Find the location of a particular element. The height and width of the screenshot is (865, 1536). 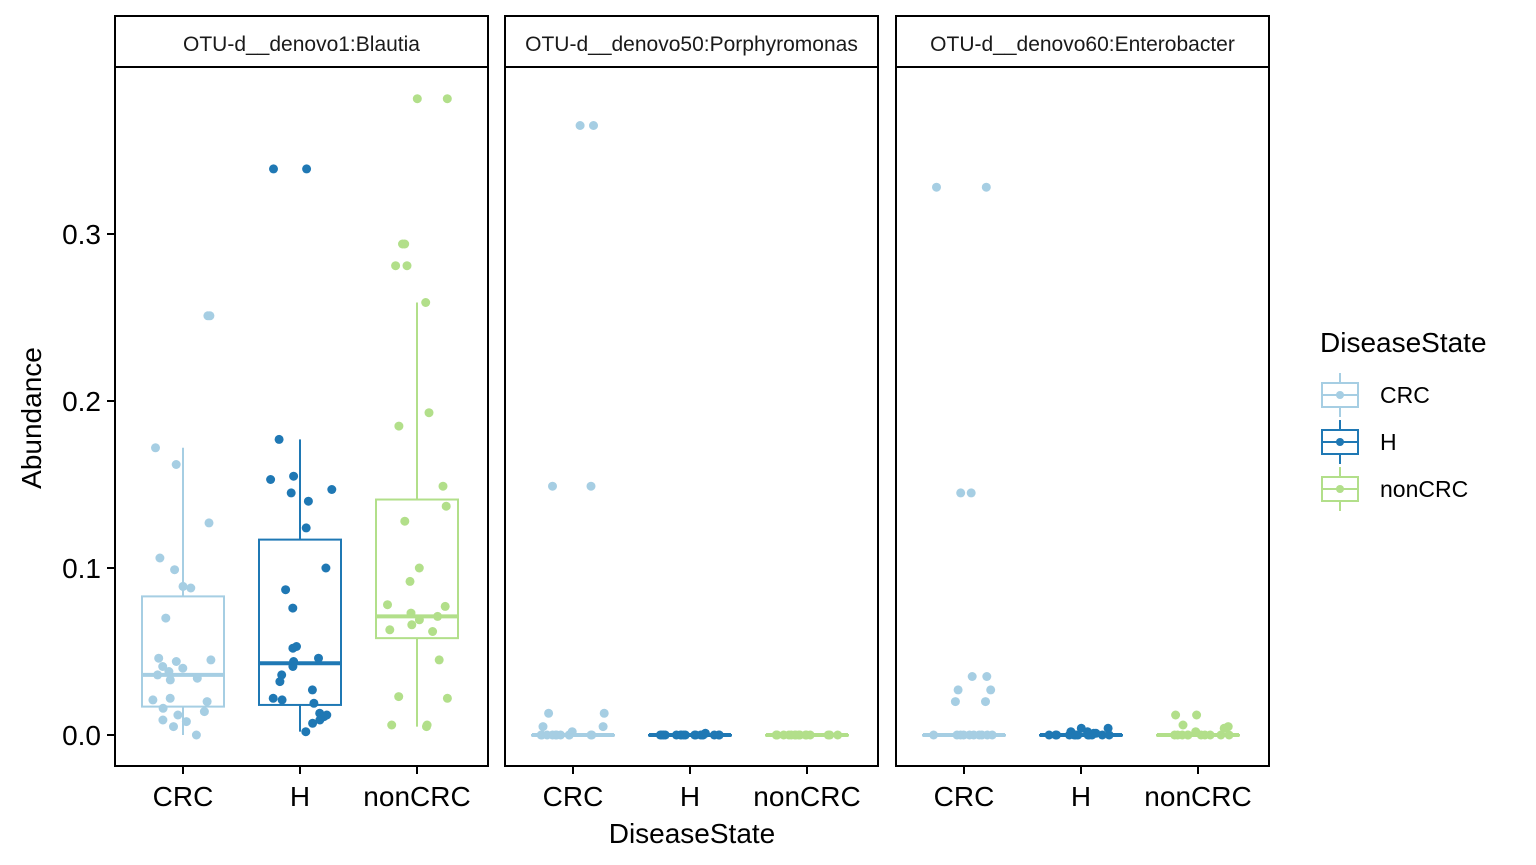

y-axis-title: Abundance is located at coordinates (31, 418).